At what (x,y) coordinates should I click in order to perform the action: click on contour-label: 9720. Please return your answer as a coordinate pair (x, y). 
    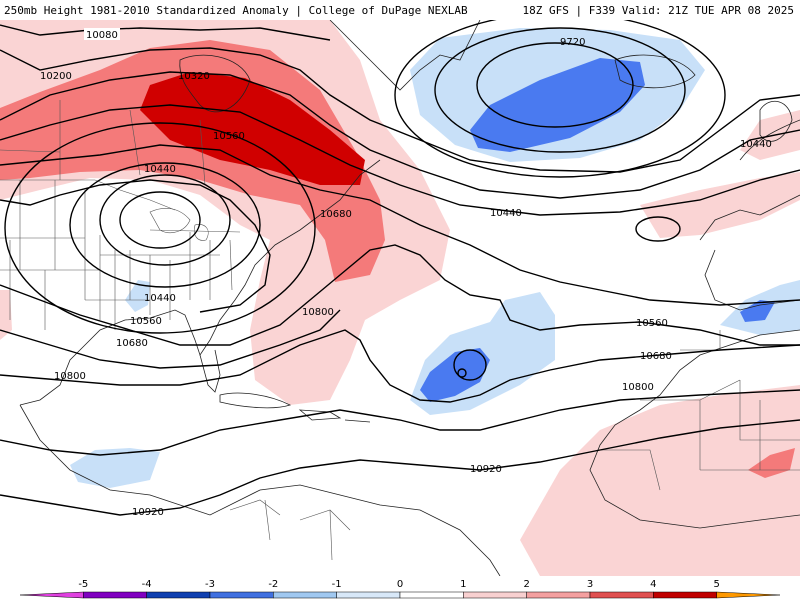
    Looking at the image, I should click on (572, 42).